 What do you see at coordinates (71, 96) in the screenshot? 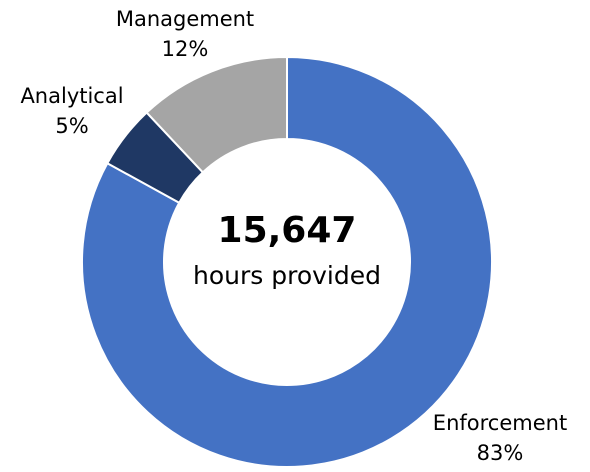
I see `category-label: Analytical` at bounding box center [71, 96].